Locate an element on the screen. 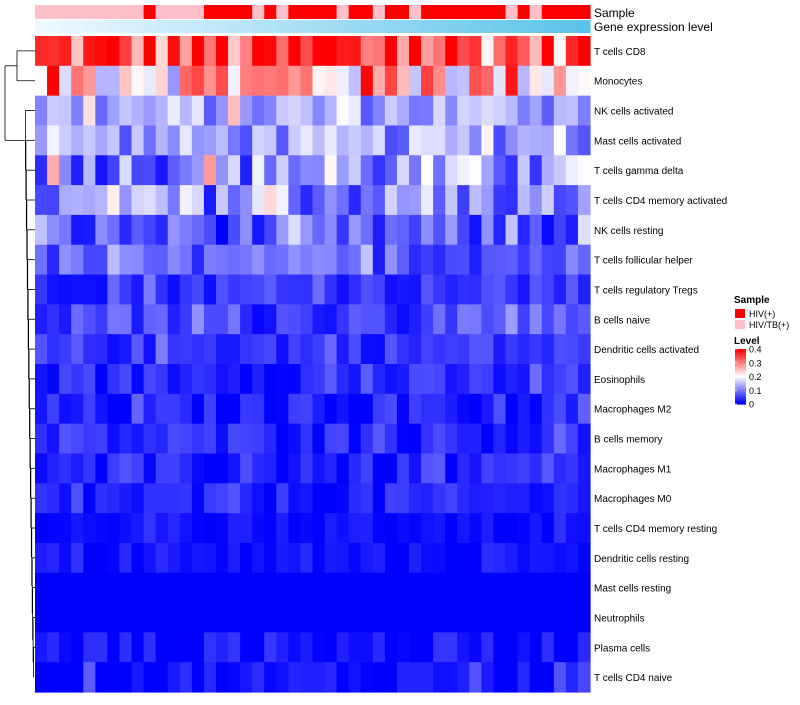 The height and width of the screenshot is (705, 800). row-label: T cells regulatory Tregs is located at coordinates (646, 290).